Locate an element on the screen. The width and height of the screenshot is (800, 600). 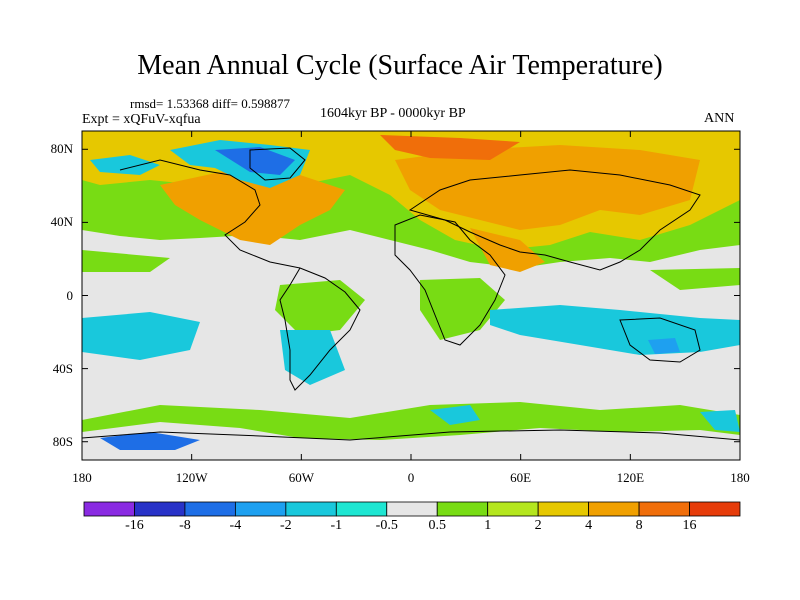
lat-label: 40N is located at coordinates (61, 222).